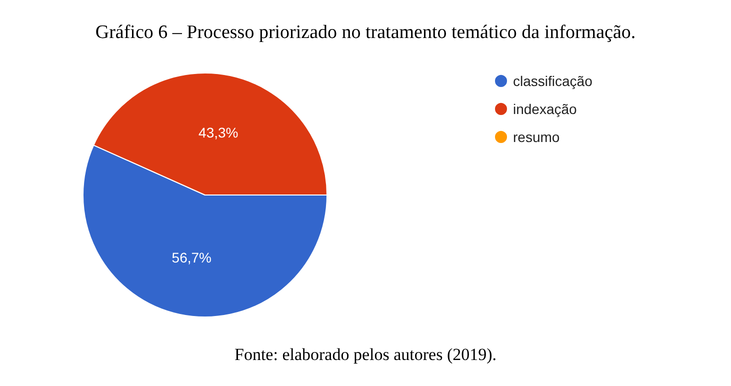  Describe the element at coordinates (545, 109) in the screenshot. I see `legend-label: indexação` at that location.